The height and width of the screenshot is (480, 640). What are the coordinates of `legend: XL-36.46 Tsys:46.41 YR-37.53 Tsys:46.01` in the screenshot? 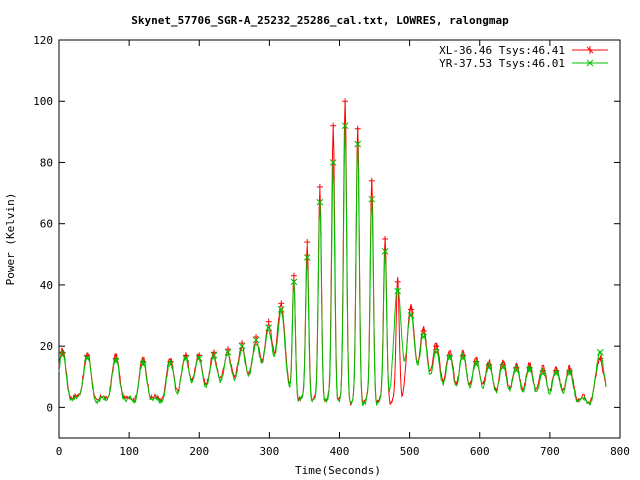 It's located at (523, 57).